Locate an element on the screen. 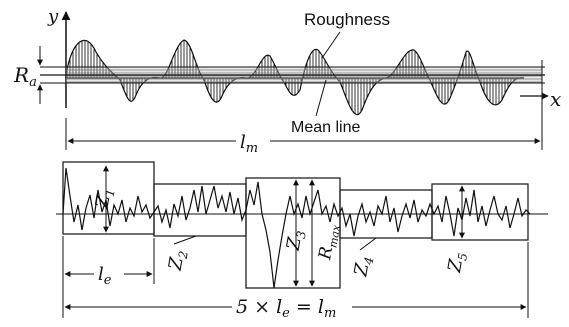 This screenshot has height=327, width=569. ra-label-main: R is located at coordinates (21, 75).